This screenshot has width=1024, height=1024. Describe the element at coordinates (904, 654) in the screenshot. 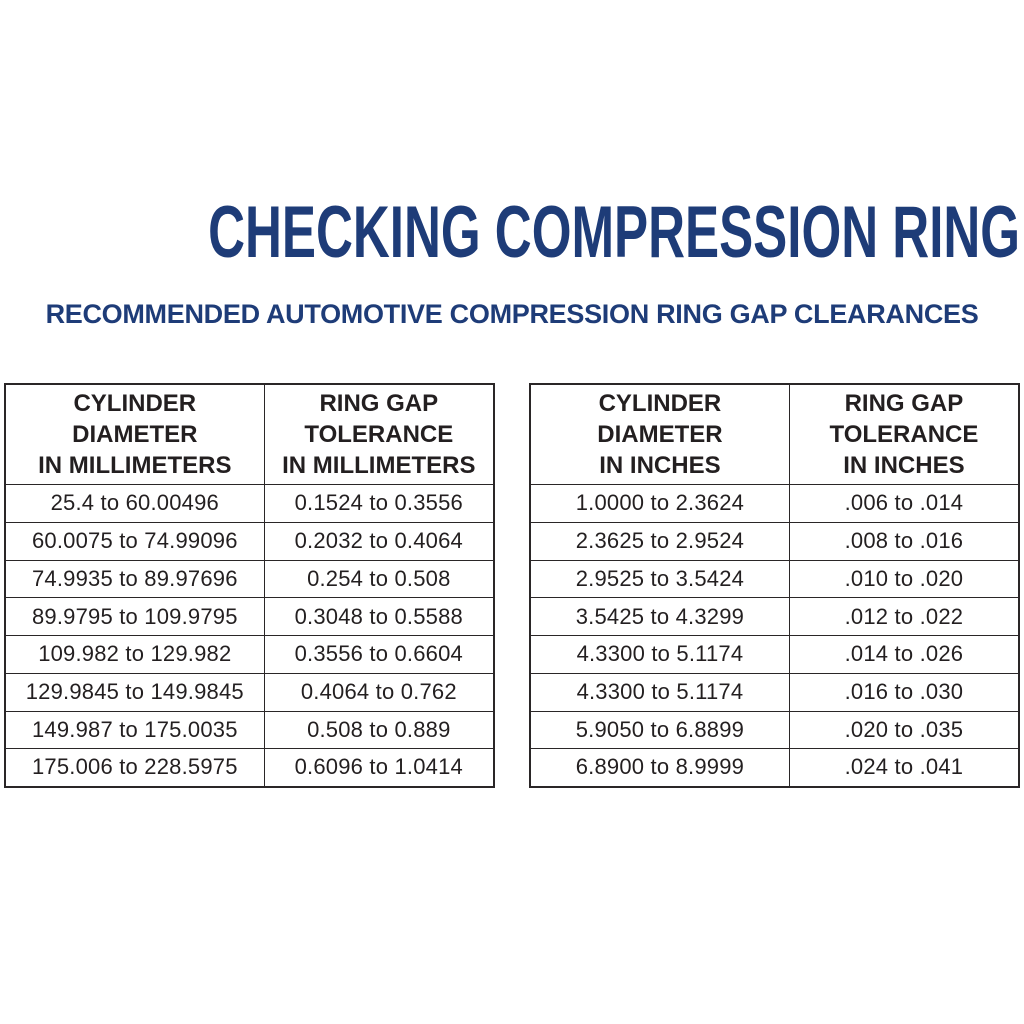

I see `table-cell: .014 to .026` at that location.